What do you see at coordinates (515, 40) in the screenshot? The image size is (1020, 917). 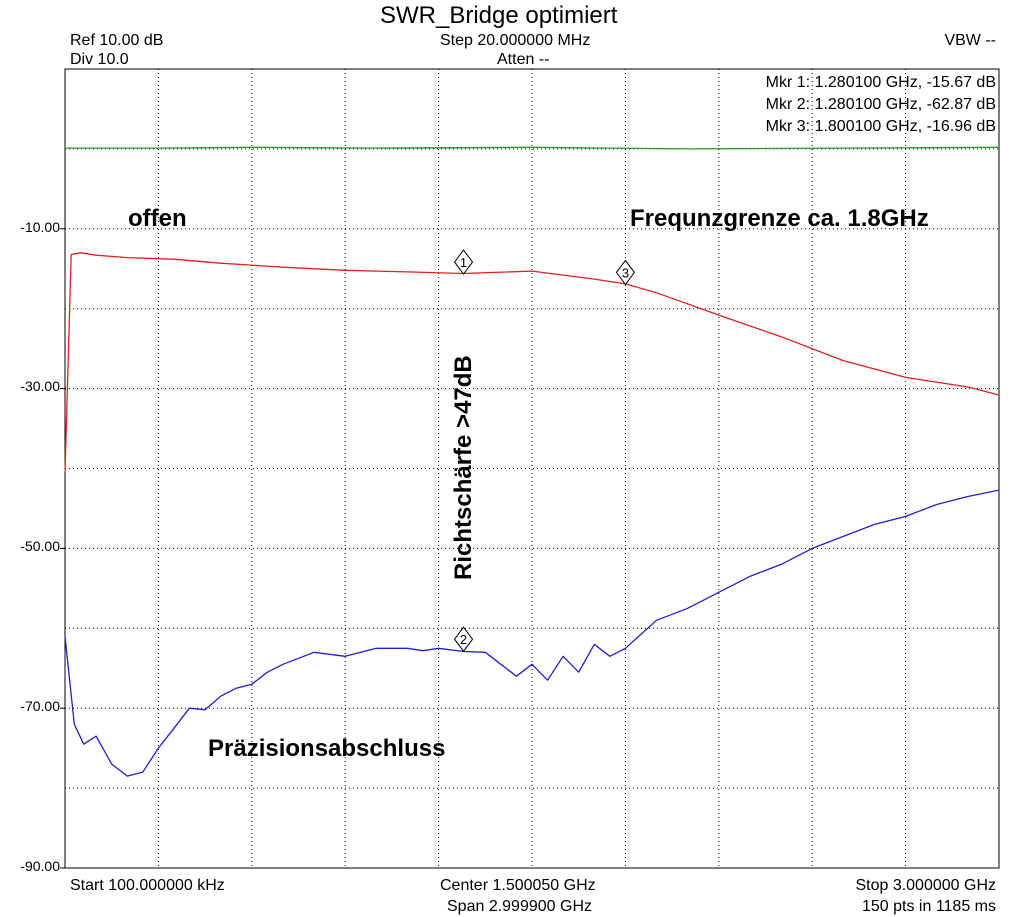 I see `step-size: Step 20.000000 MHz` at bounding box center [515, 40].